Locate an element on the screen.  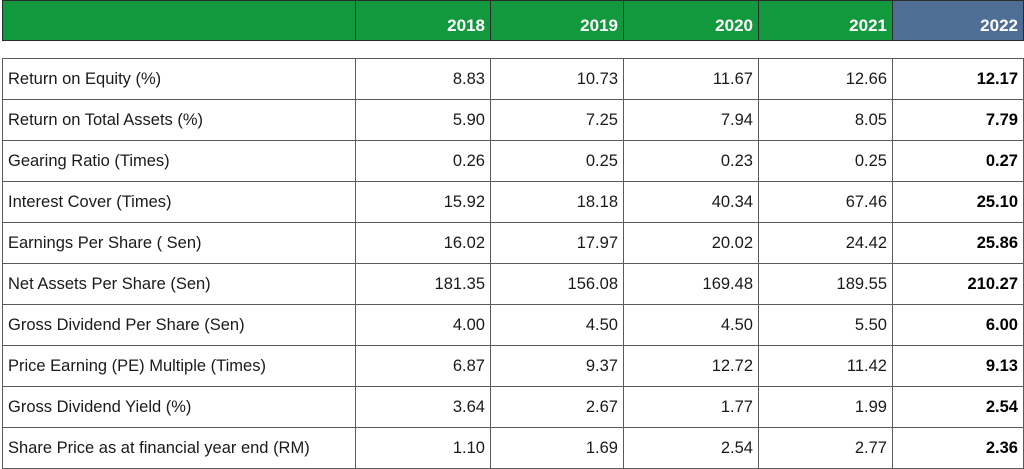
value-cell-2021: 1.99 is located at coordinates (825, 407).